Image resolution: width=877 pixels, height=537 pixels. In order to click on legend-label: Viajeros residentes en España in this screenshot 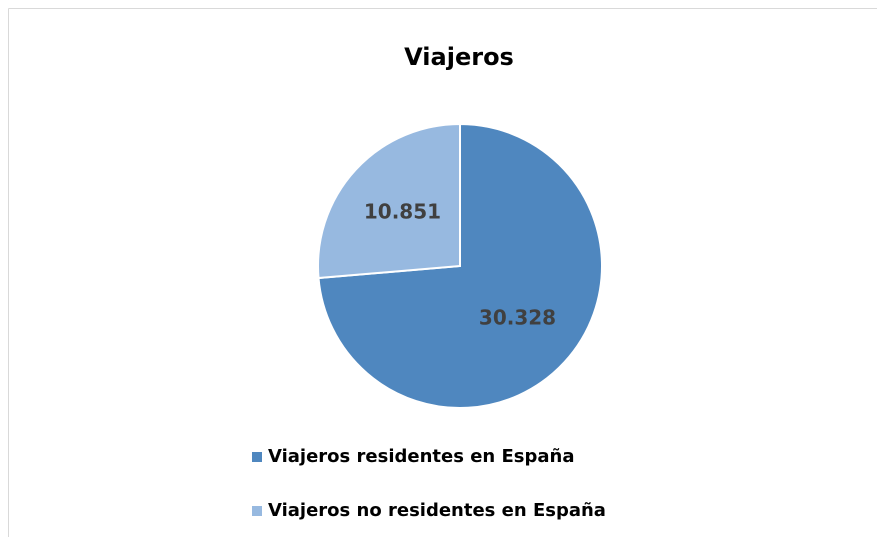, I will do `click(421, 456)`.